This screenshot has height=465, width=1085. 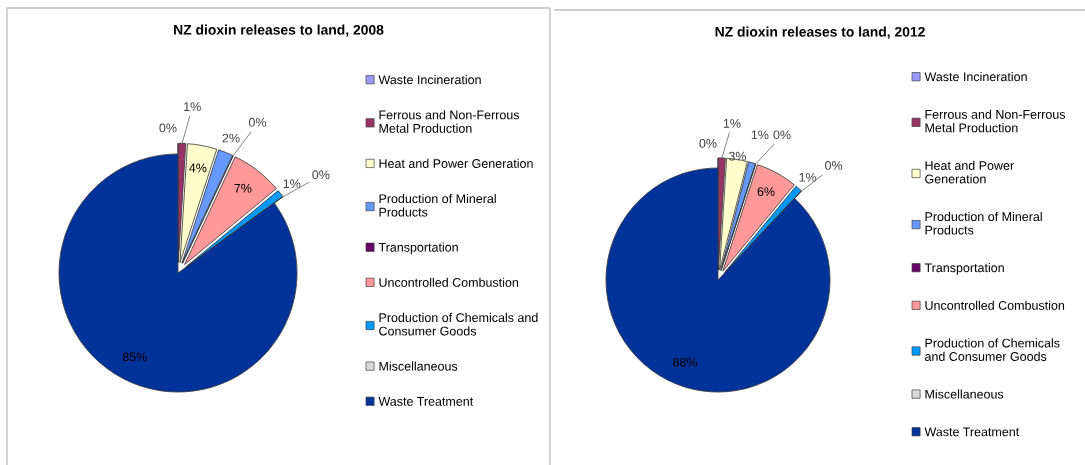 I want to click on data-label: 85%, so click(x=134, y=357).